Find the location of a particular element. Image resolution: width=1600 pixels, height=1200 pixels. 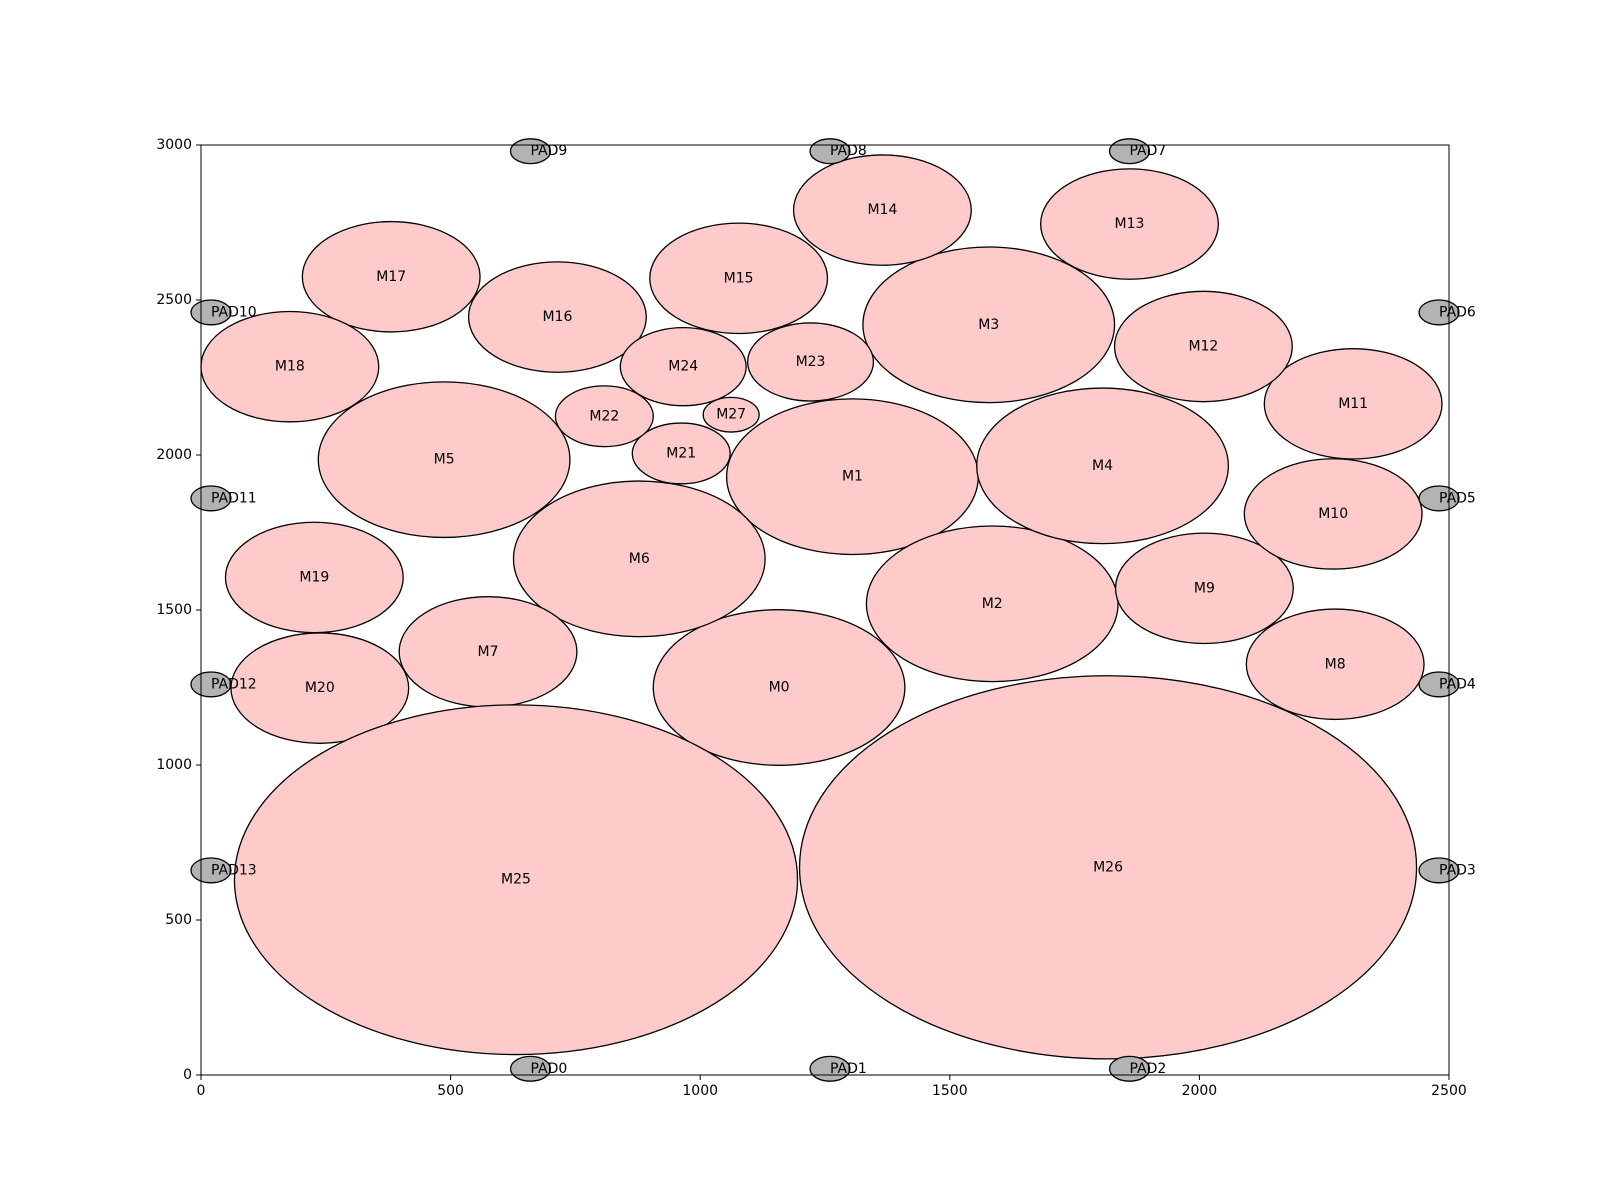

macro-m5 is located at coordinates (444, 460).